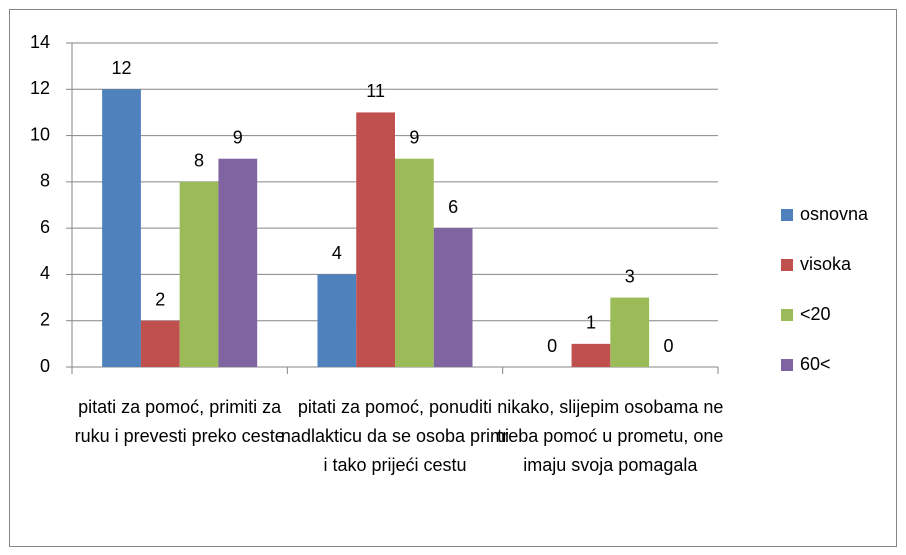 The image size is (906, 555). What do you see at coordinates (160, 299) in the screenshot?
I see `value-label: 2` at bounding box center [160, 299].